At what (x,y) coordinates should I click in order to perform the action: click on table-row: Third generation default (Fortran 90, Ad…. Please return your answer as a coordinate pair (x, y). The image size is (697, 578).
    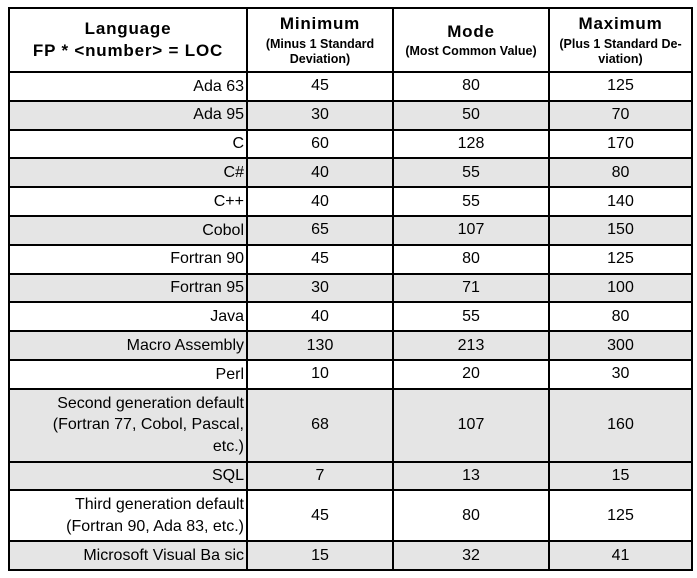
    Looking at the image, I should click on (350, 515).